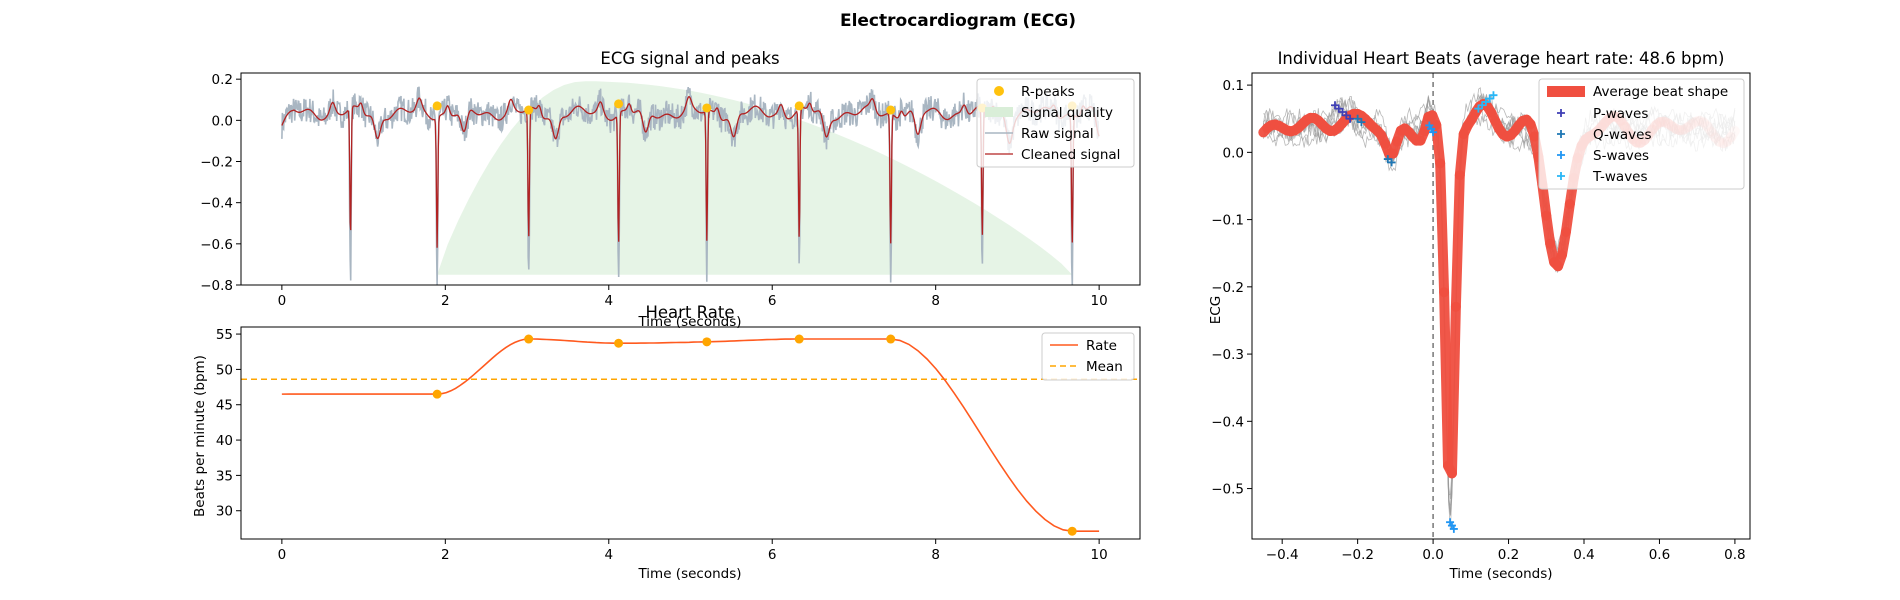 The height and width of the screenshot is (600, 1900). What do you see at coordinates (1432, 555) in the screenshot?
I see `x-tick-label: 0.0` at bounding box center [1432, 555].